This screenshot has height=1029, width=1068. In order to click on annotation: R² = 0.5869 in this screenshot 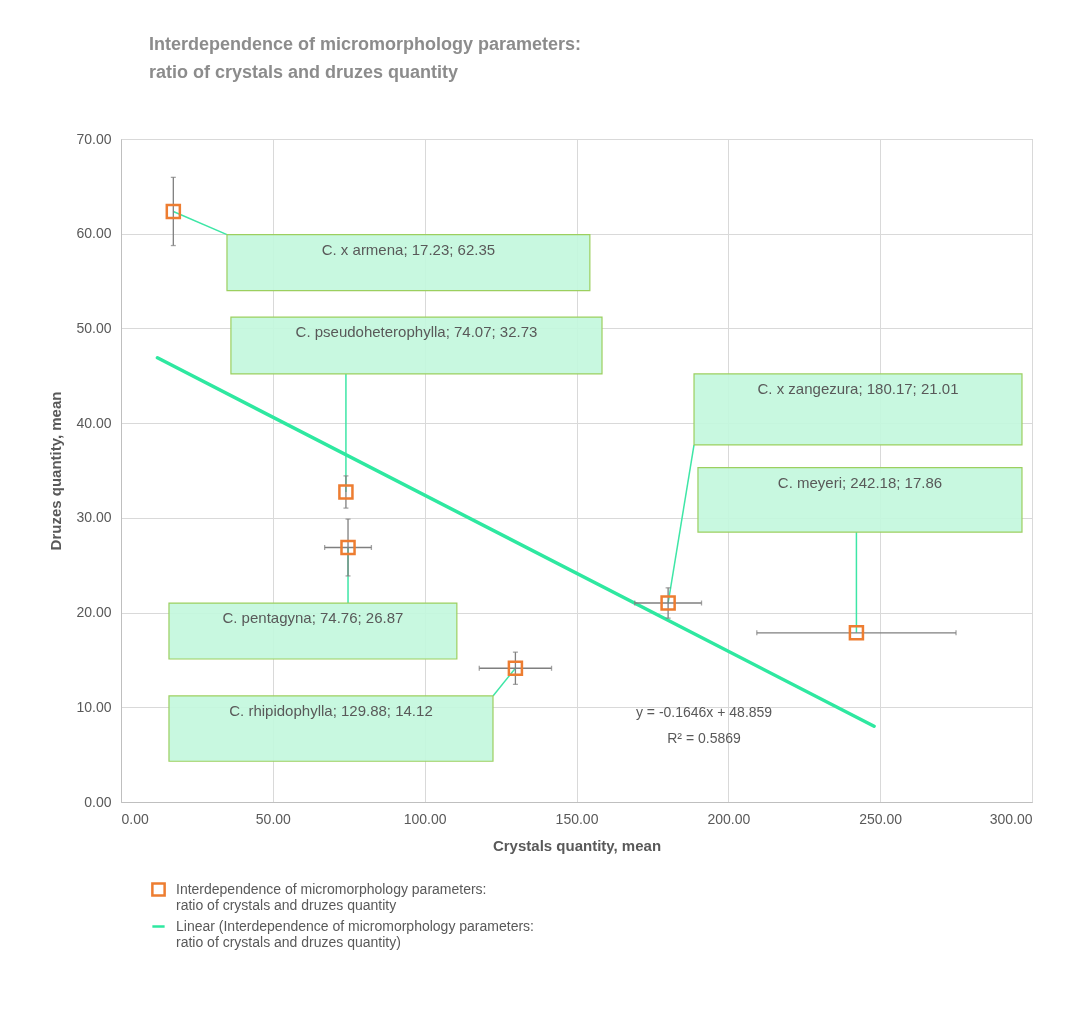, I will do `click(704, 738)`.